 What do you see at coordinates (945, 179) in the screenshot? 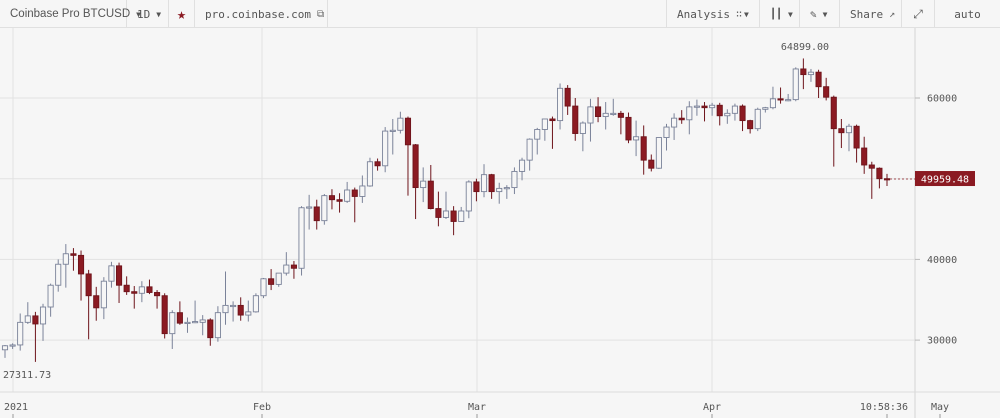
I see `last-price-badge` at bounding box center [945, 179].